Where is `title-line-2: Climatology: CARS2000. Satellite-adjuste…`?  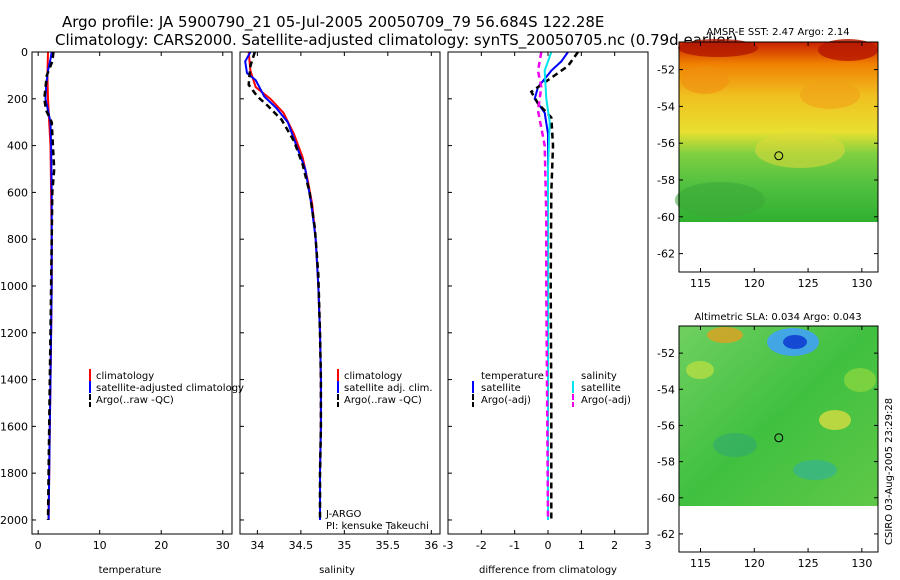 title-line-2: Climatology: CARS2000. Satellite-adjuste… is located at coordinates (396, 40).